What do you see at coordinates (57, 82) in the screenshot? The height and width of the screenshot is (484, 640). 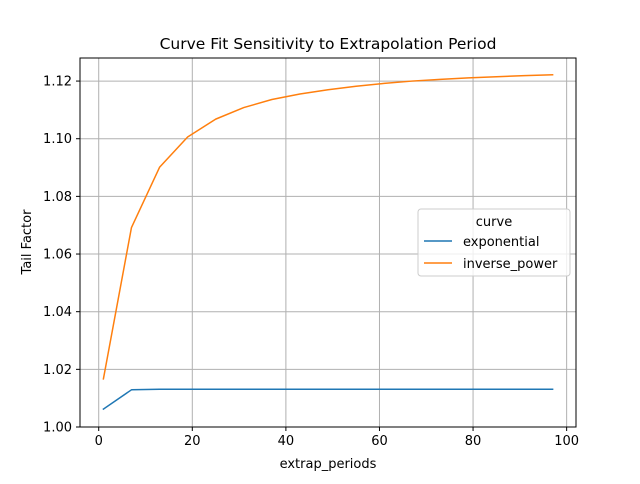 I see `y-tick-label: 1.12` at bounding box center [57, 82].